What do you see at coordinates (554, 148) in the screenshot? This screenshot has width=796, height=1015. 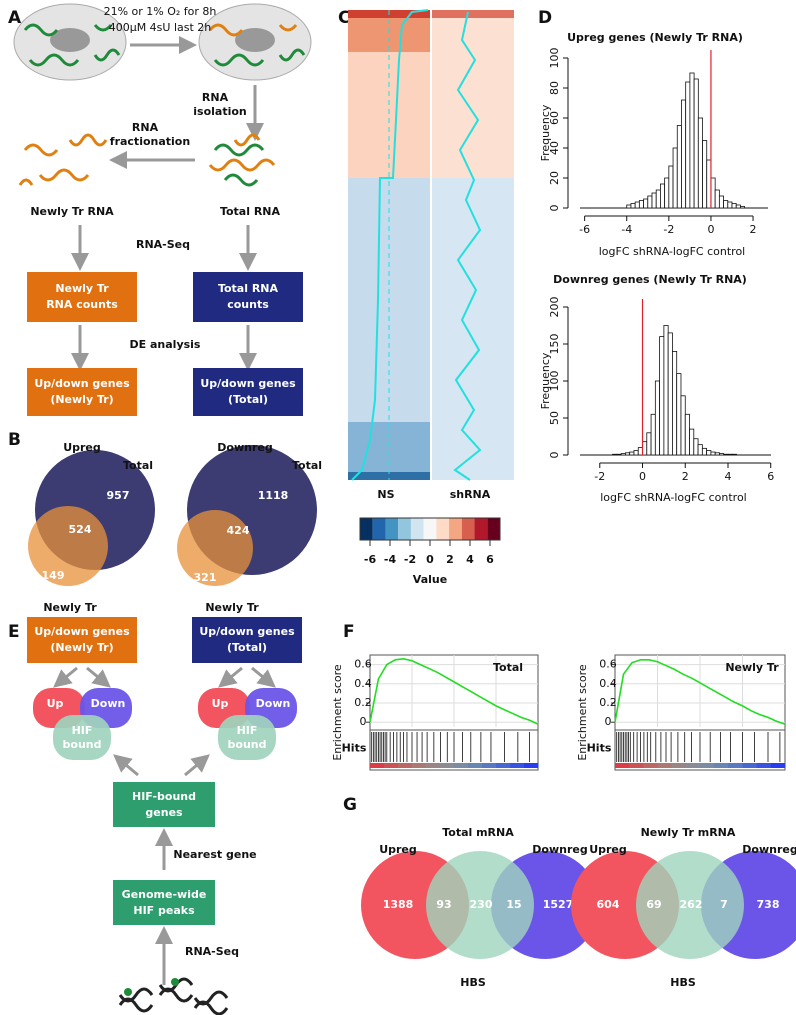 I see `y-tick-label: 40` at bounding box center [554, 148].